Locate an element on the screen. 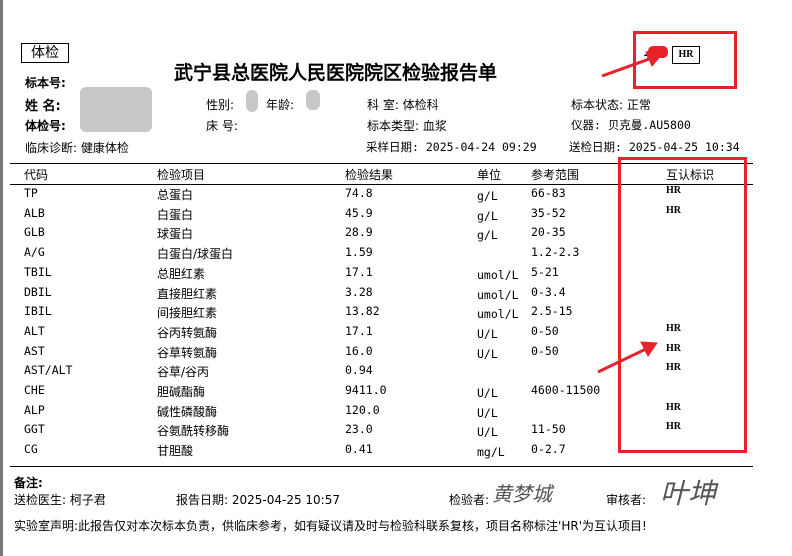 This screenshot has height=556, width=792. report-date: 报告日期: 2025-04-25 10:57 is located at coordinates (258, 500).